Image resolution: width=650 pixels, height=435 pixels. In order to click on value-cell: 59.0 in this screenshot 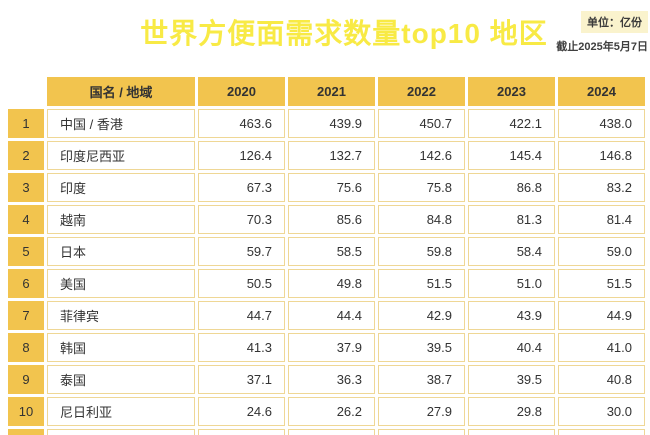, I will do `click(601, 251)`.